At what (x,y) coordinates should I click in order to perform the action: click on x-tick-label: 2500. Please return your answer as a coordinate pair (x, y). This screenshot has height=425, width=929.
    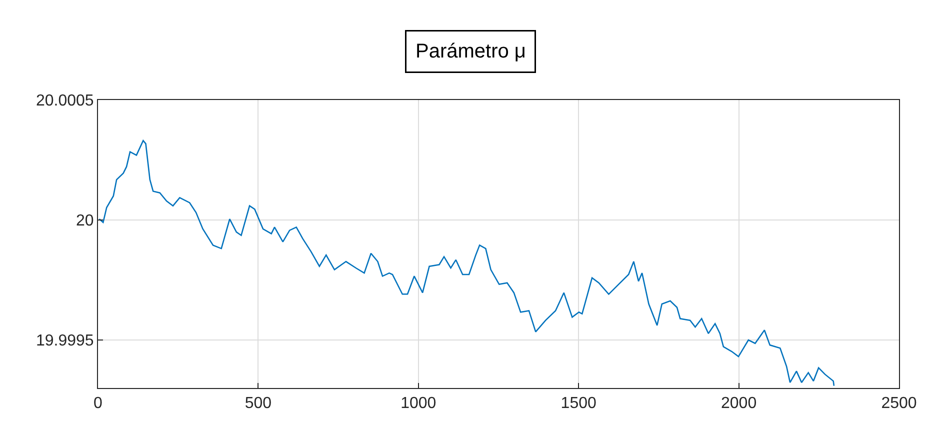
    Looking at the image, I should click on (899, 403).